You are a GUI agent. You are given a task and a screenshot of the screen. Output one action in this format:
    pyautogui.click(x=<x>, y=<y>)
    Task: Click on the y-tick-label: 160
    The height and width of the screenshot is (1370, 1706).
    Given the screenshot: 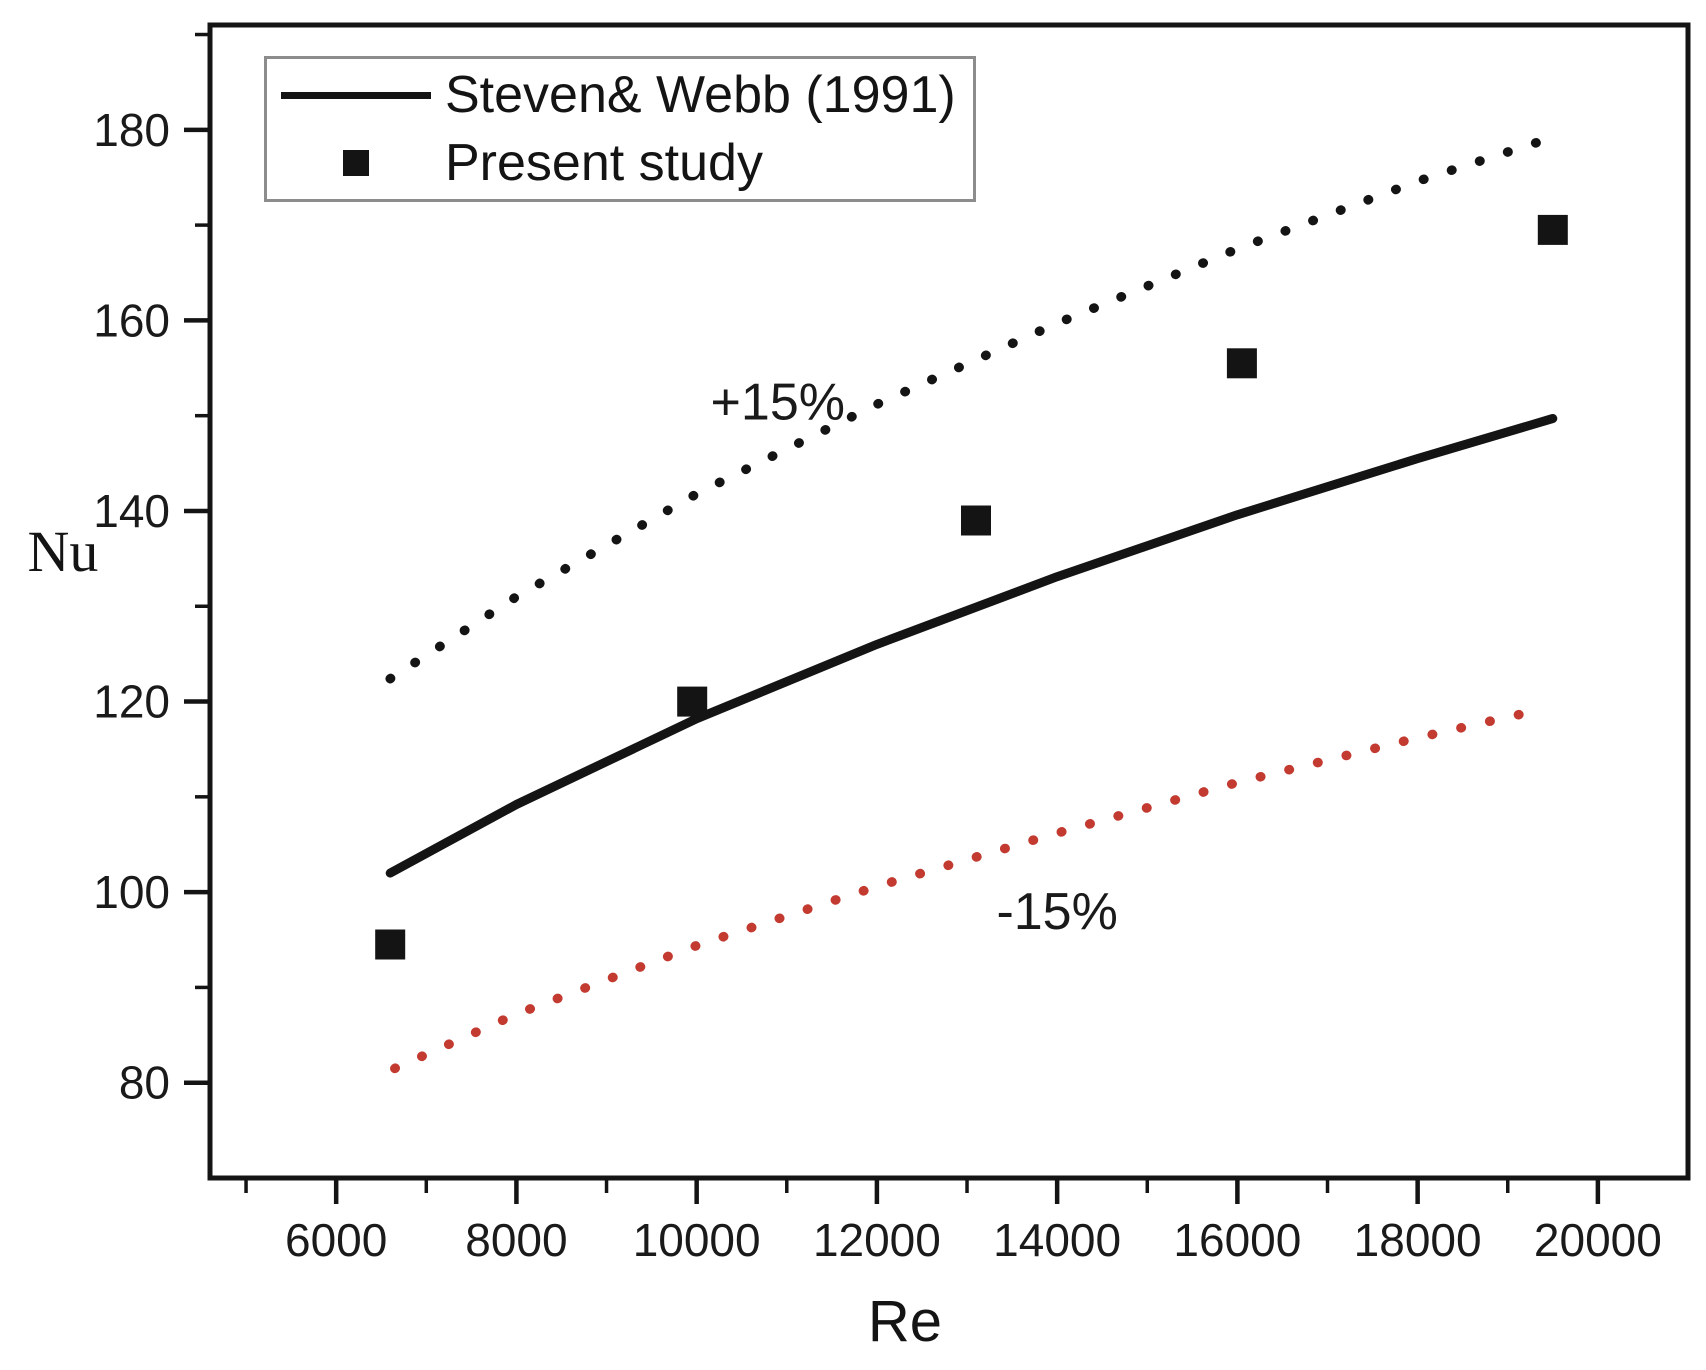 What is the action you would take?
    pyautogui.click(x=131, y=320)
    